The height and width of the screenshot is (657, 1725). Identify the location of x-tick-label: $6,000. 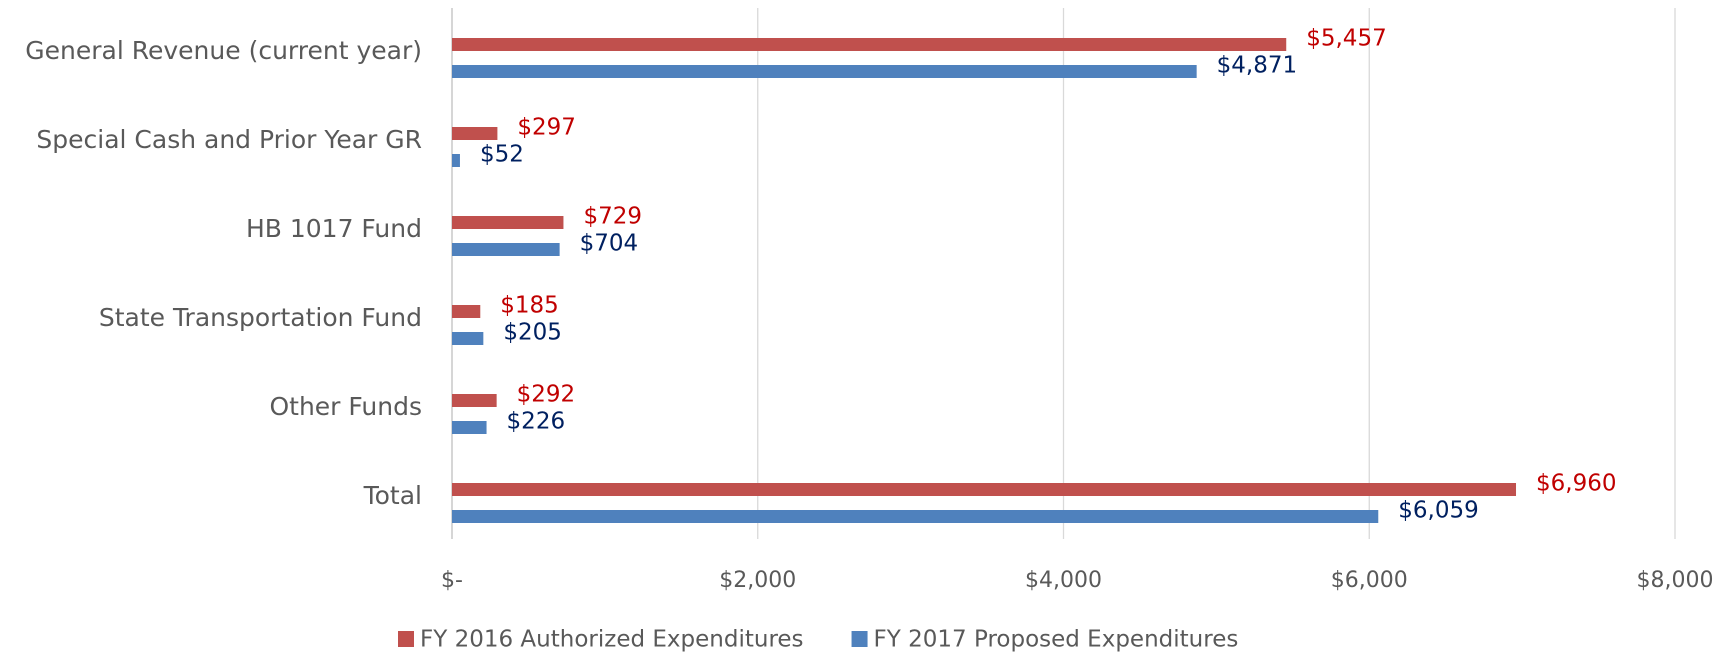
(1369, 580).